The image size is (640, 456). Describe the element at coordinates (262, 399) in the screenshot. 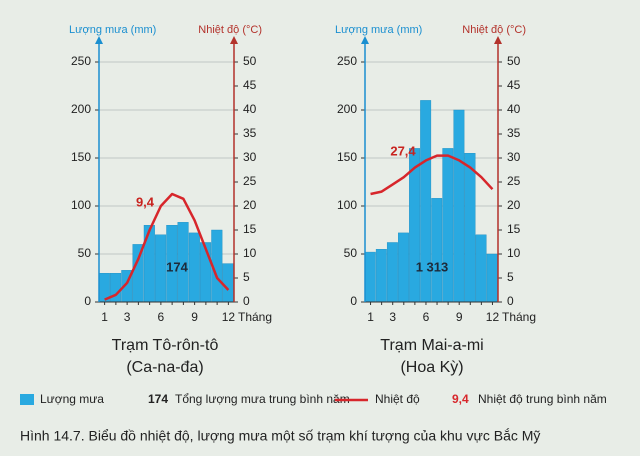

I see `legend-text: Tổng lượng mưa trung bình năm` at that location.